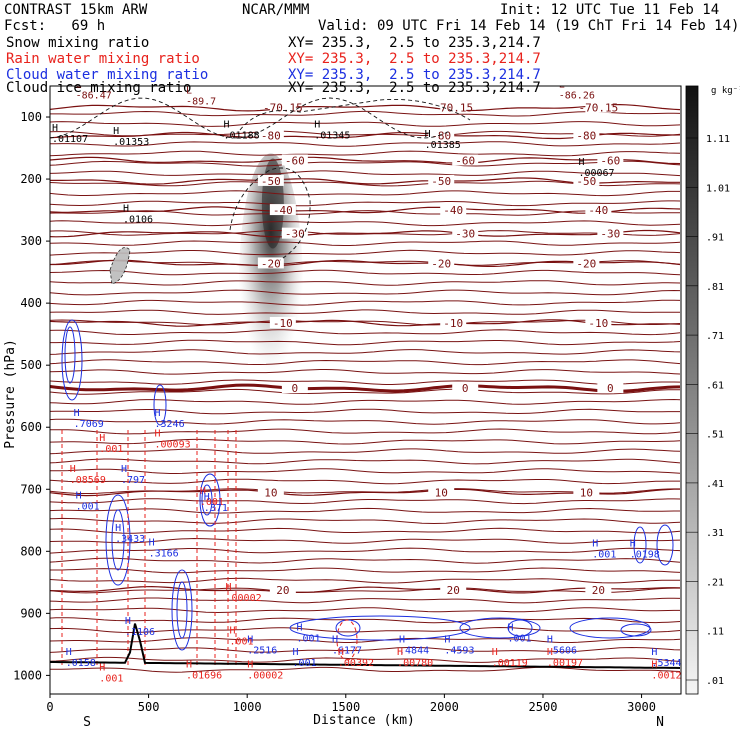  I want to click on extremum-marker: L, so click(189, 91).